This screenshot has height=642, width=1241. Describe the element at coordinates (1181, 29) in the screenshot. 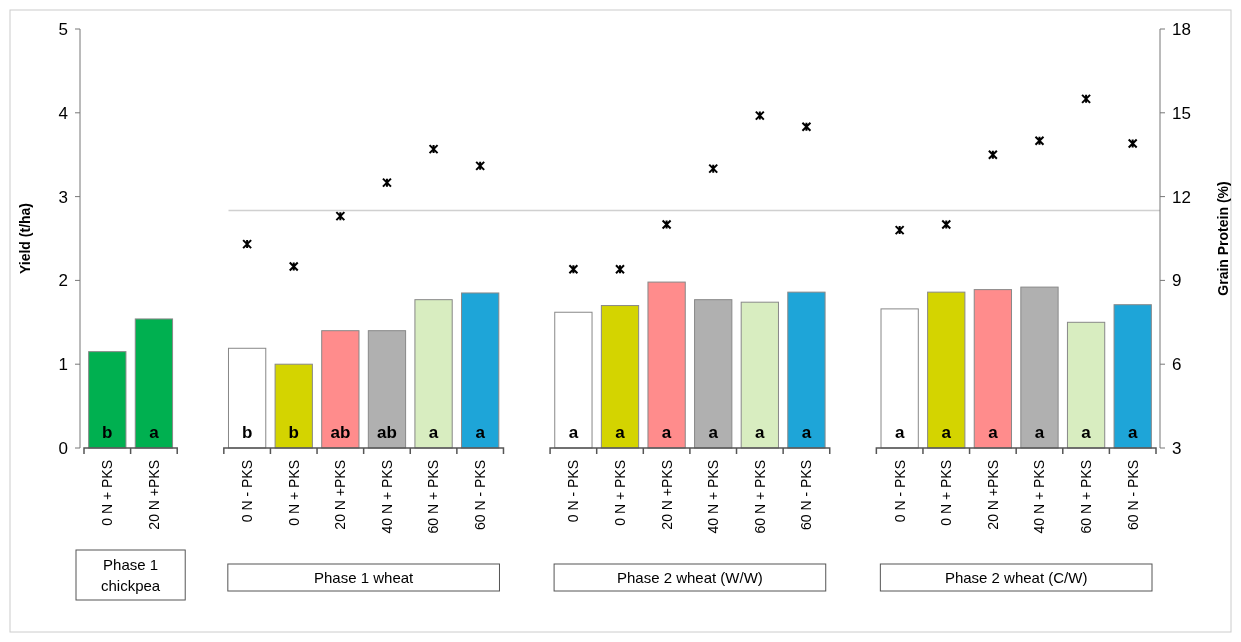

I see `y2-tick-label: 18` at that location.